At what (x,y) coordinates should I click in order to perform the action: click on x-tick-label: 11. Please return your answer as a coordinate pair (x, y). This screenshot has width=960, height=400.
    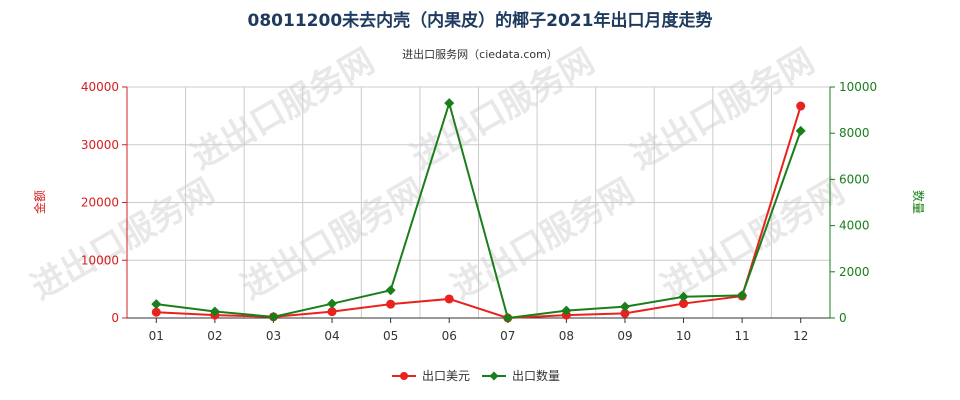
    Looking at the image, I should click on (741, 336).